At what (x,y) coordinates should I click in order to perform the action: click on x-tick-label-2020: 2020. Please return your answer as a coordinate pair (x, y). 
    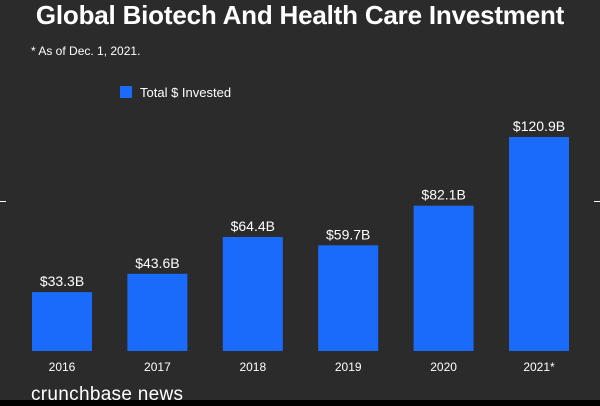
    Looking at the image, I should click on (443, 367).